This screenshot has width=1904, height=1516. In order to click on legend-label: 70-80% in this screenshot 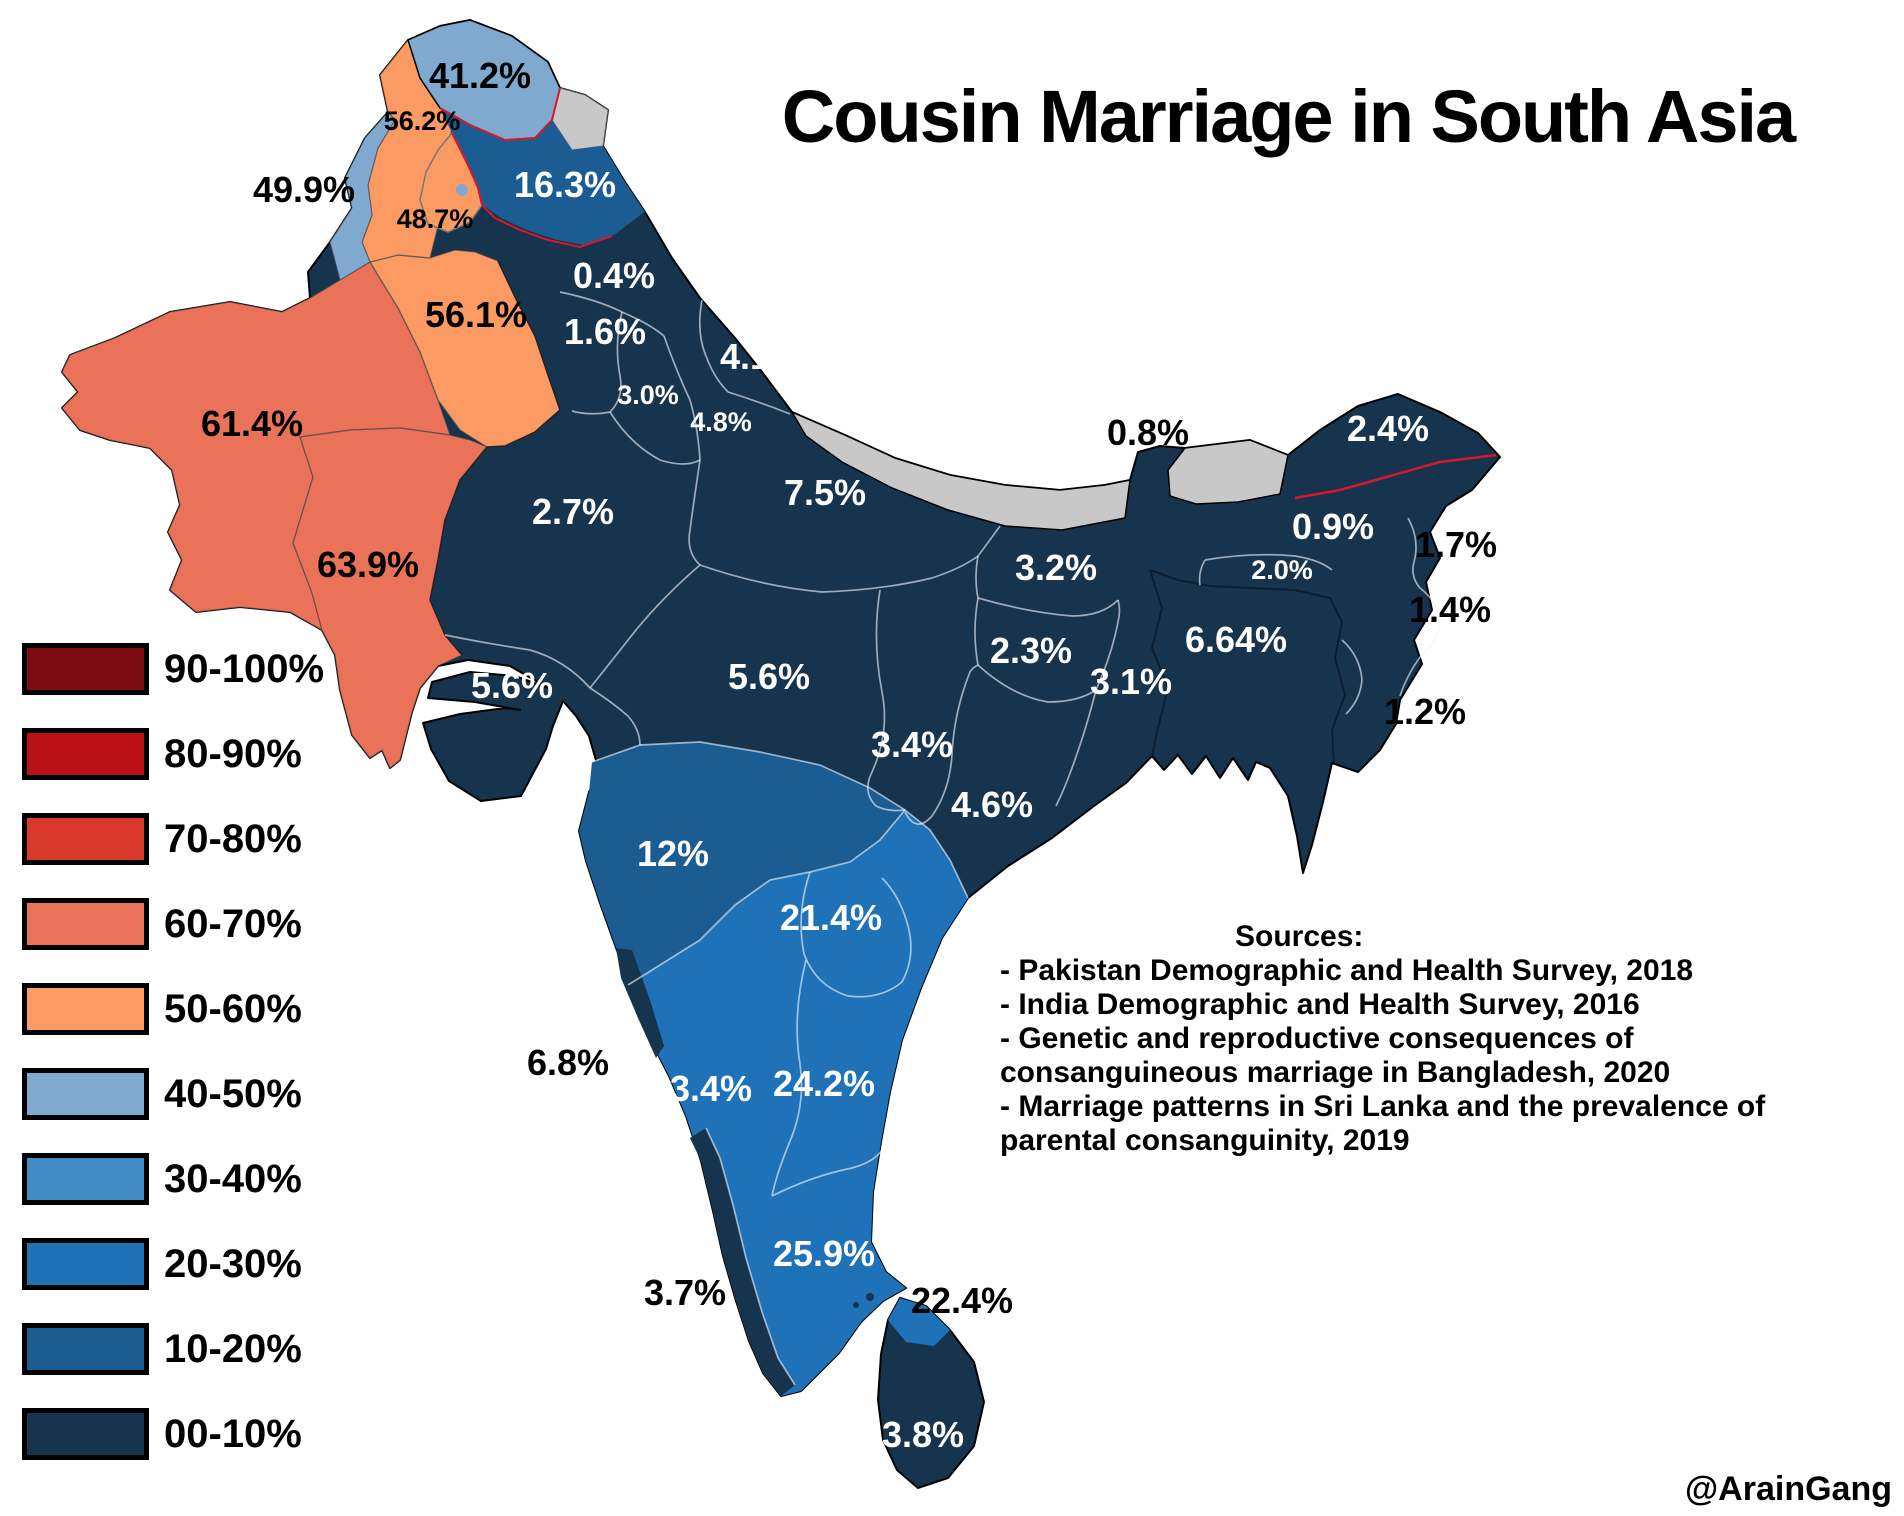, I will do `click(233, 839)`.